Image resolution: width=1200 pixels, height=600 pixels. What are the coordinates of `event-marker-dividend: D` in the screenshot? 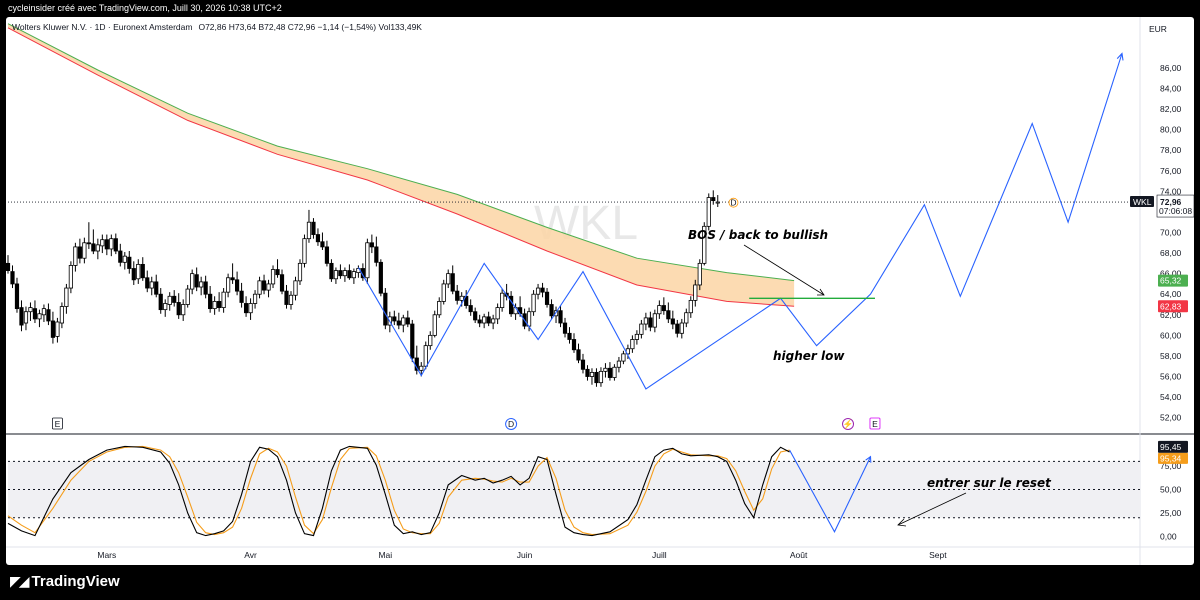 It's located at (511, 424).